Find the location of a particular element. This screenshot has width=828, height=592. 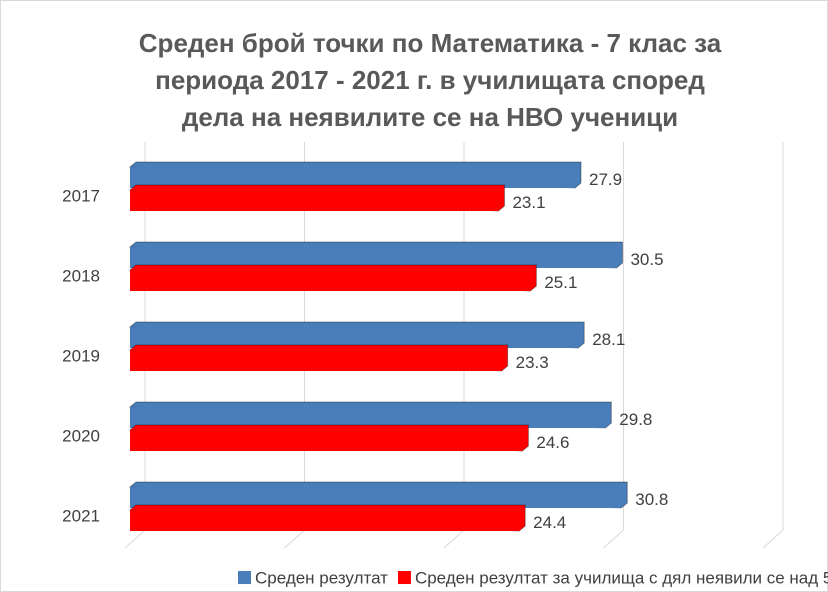

value-label: 23.1 is located at coordinates (528, 202).